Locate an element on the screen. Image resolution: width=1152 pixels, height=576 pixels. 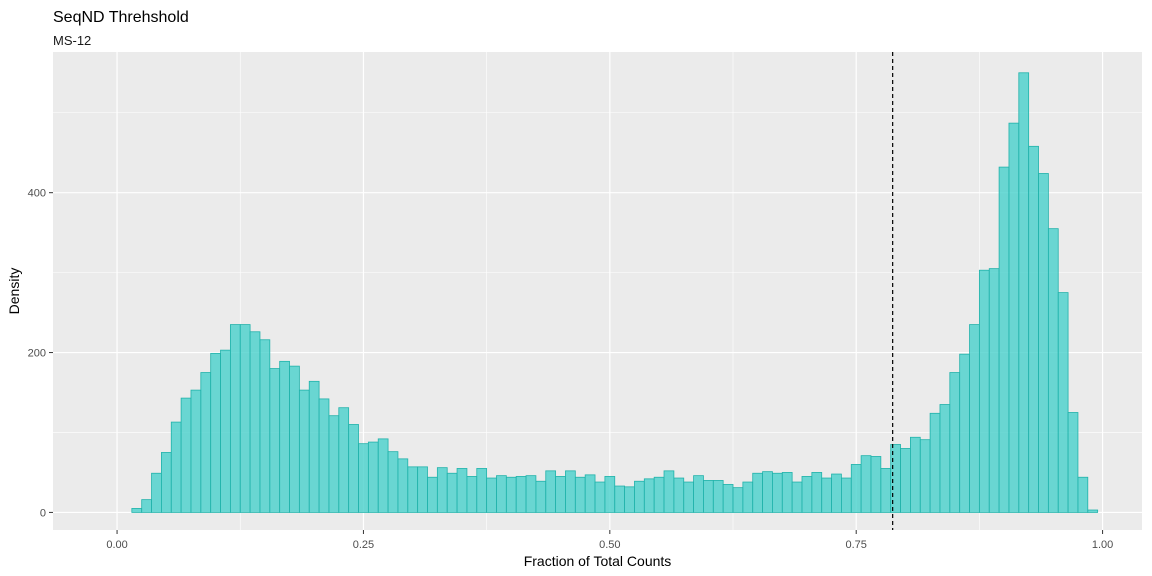
x-tick-label: 0.75 is located at coordinates (855, 545).